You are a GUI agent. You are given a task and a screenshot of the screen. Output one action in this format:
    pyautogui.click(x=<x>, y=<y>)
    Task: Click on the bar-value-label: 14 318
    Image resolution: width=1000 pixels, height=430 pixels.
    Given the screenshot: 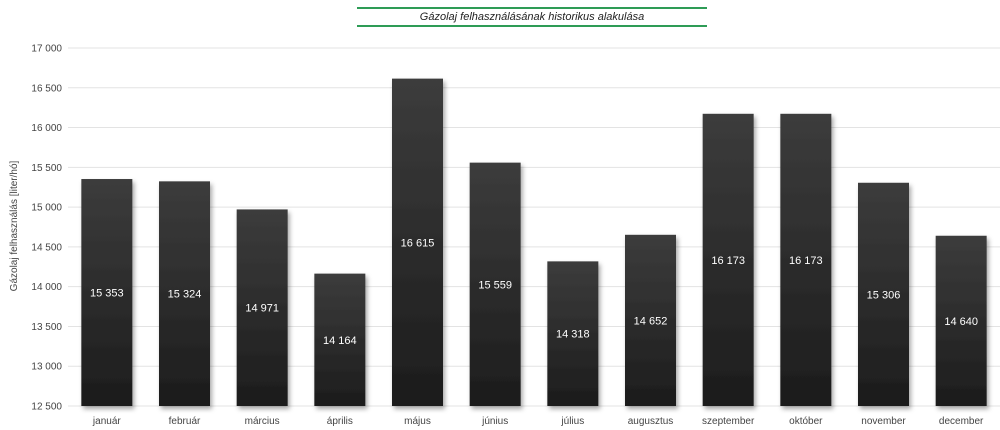 What is the action you would take?
    pyautogui.click(x=573, y=335)
    